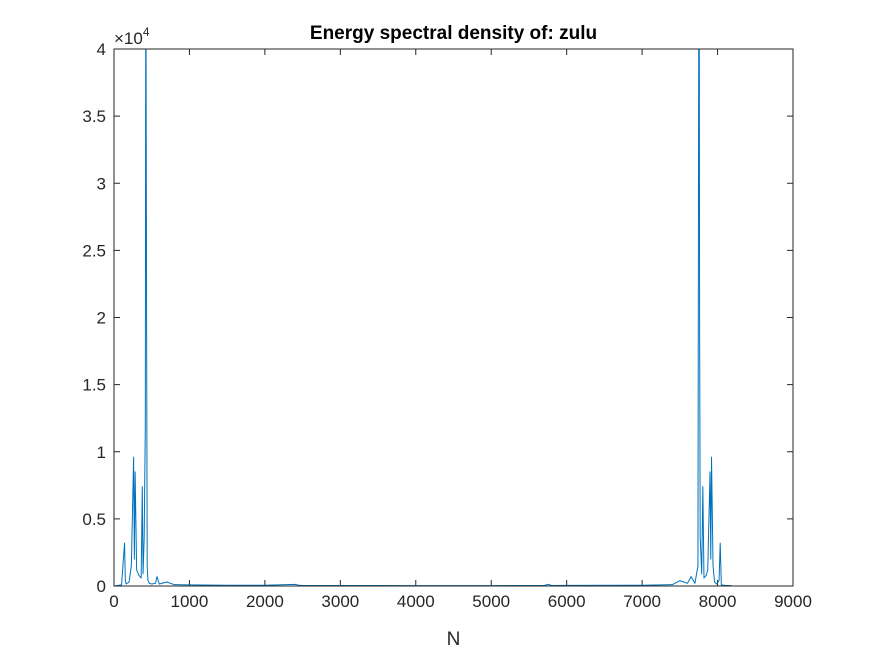  Describe the element at coordinates (416, 601) in the screenshot. I see `x-tick-label: 4000` at that location.